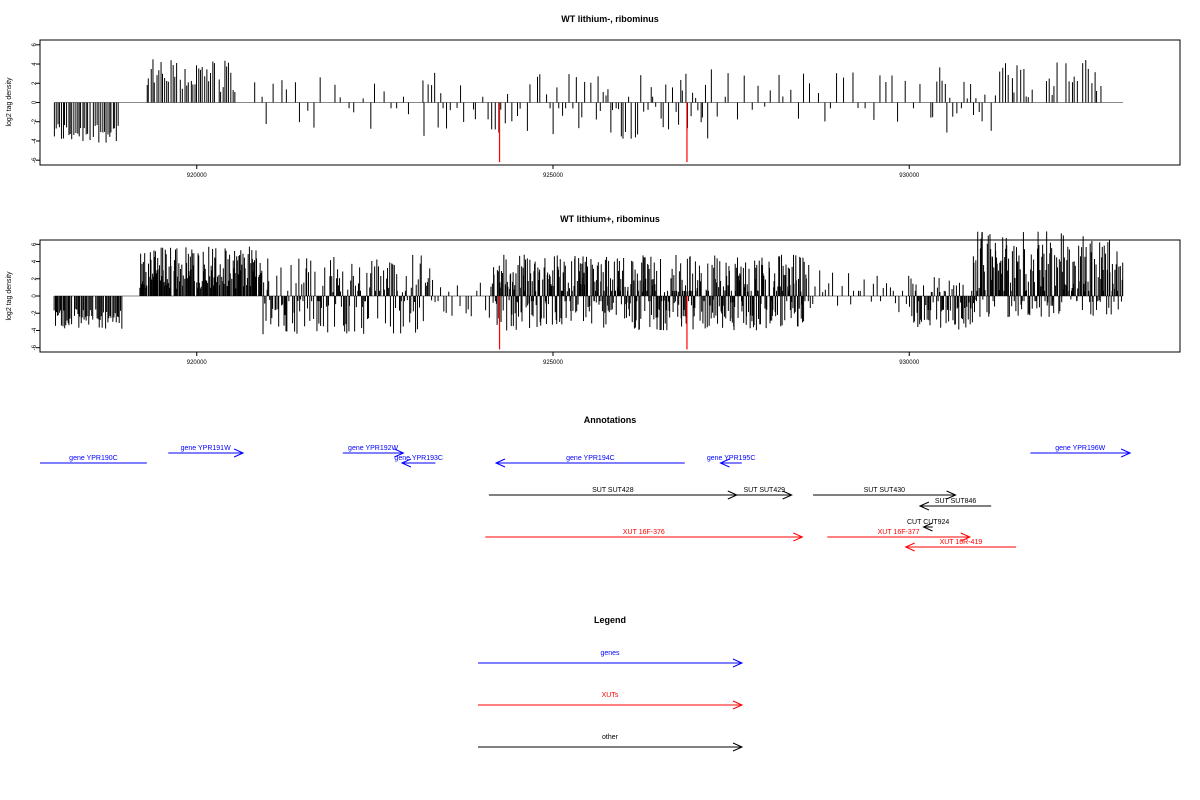 This screenshot has width=1200, height=800. What do you see at coordinates (9, 296) in the screenshot?
I see `panel-2-ylabel: log2 tag density` at bounding box center [9, 296].